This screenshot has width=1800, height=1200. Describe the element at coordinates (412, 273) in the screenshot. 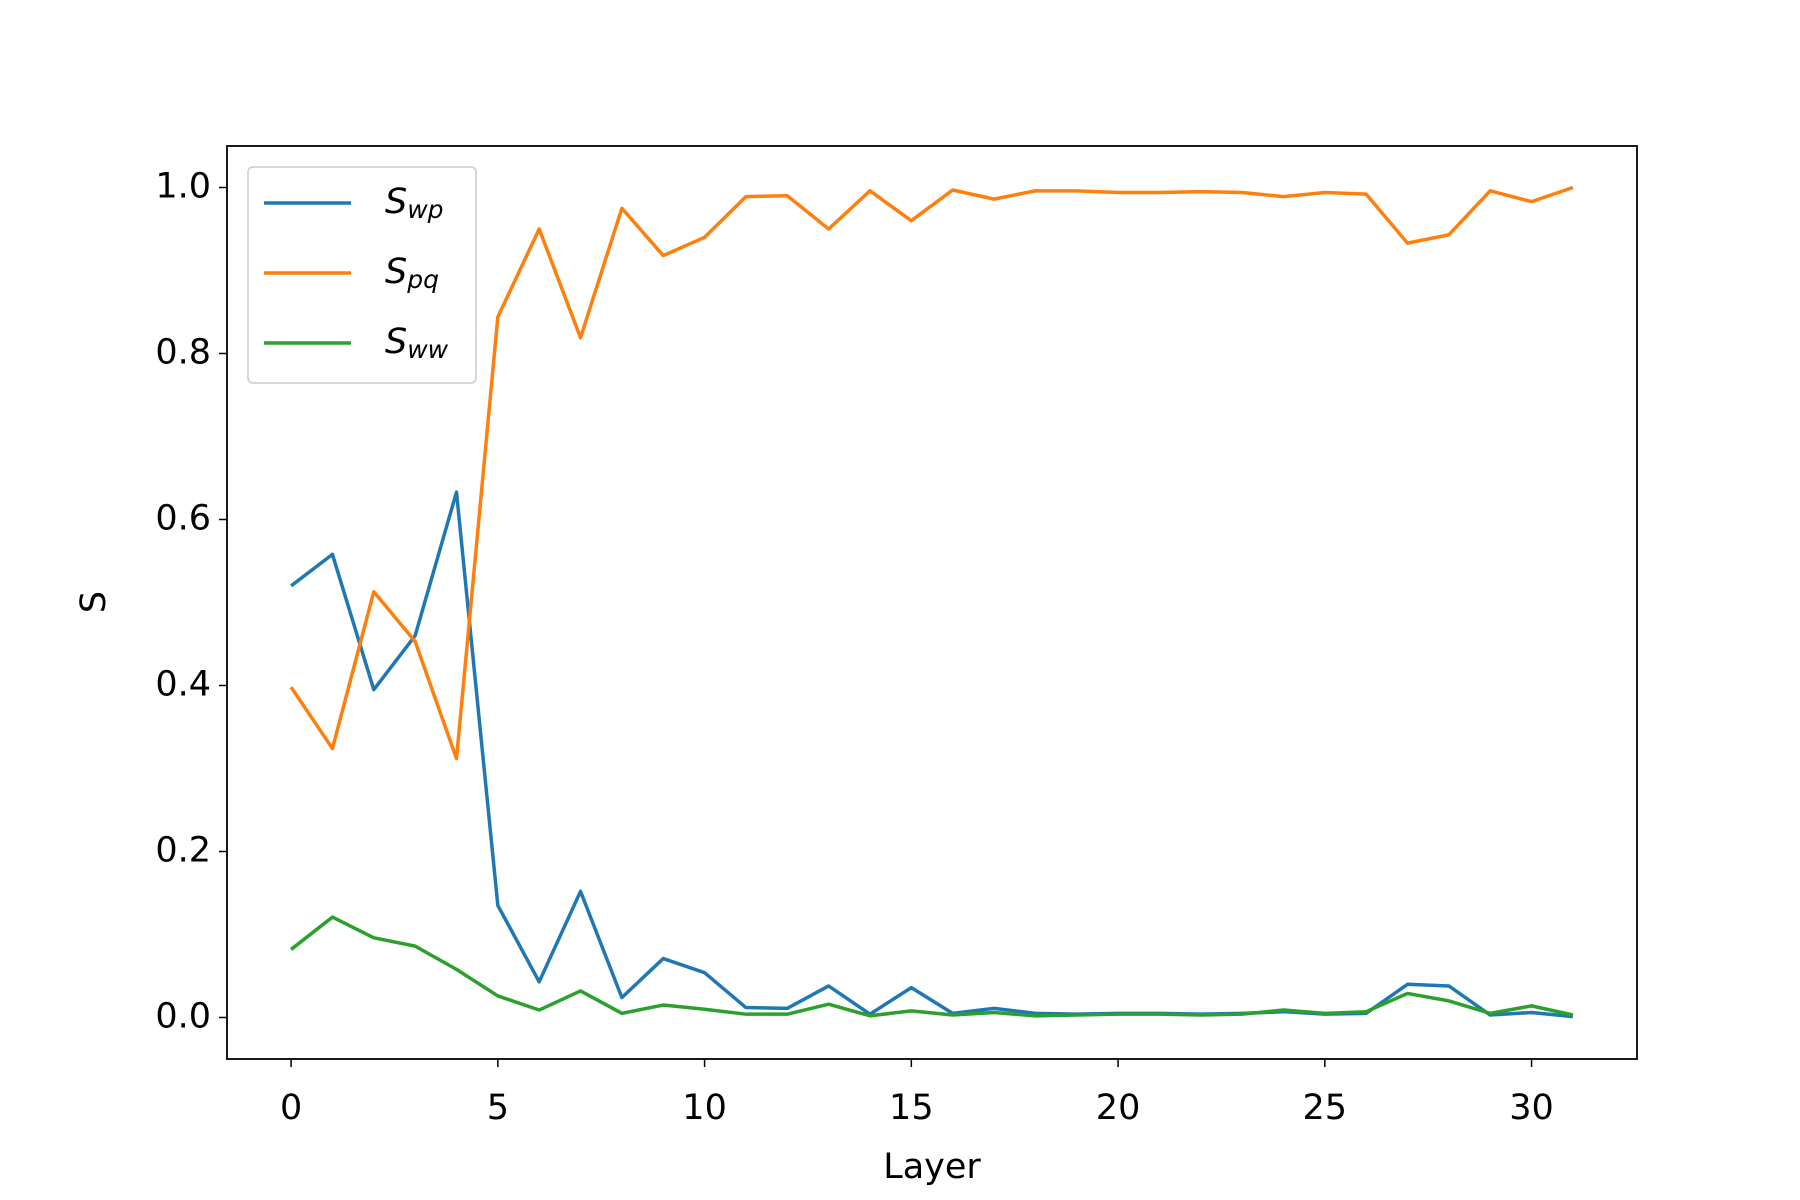

I see `legend-label: Spq` at that location.